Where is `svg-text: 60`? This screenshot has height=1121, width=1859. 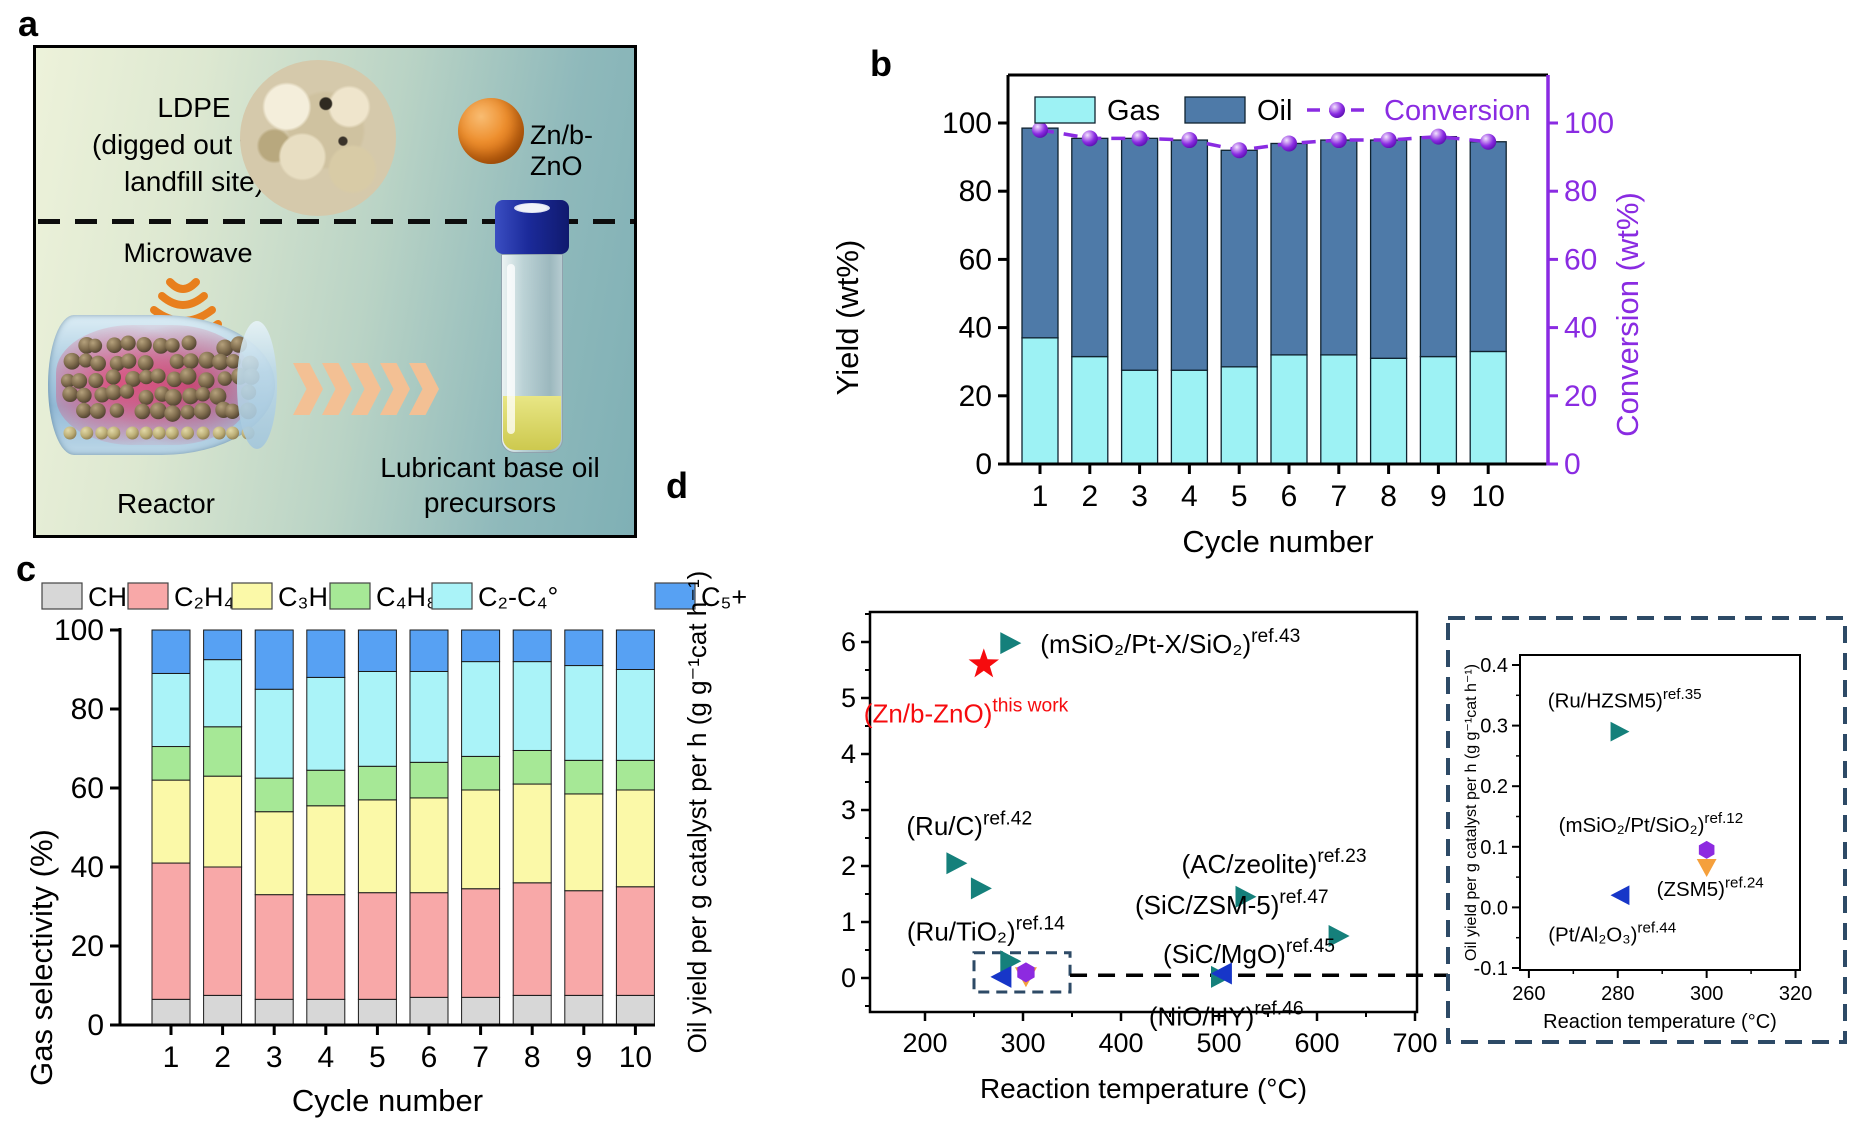
svg-text: 60 is located at coordinates (975, 259).